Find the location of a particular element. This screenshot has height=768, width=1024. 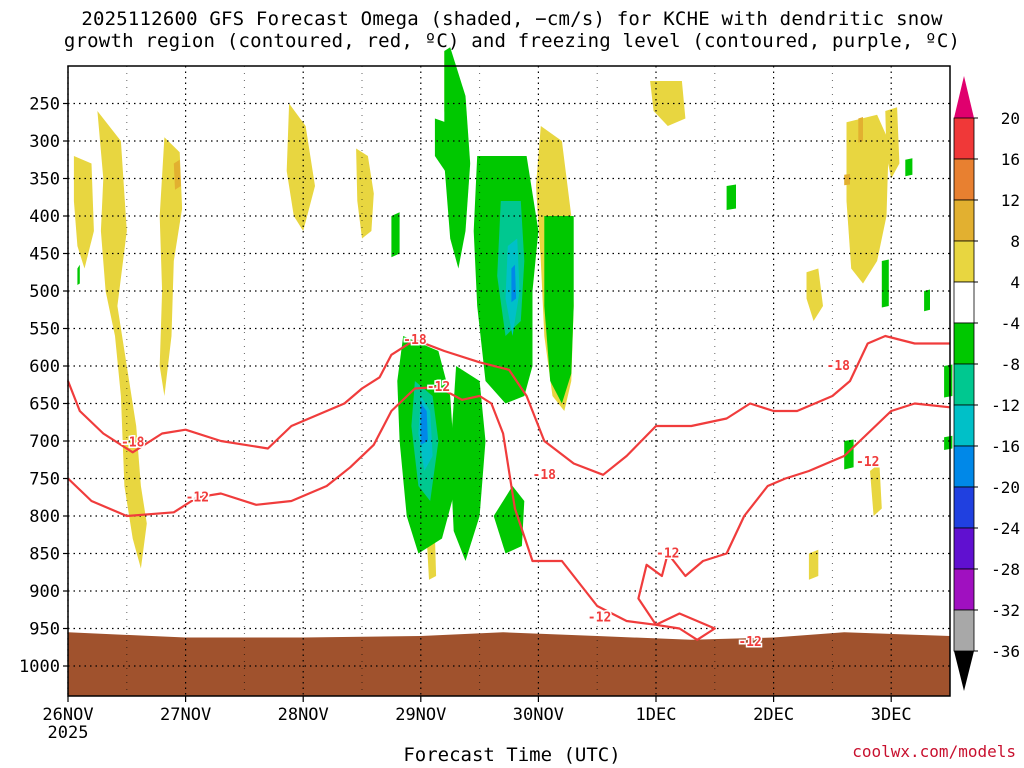

y-tick-label-300: 300 is located at coordinates (44, 142).